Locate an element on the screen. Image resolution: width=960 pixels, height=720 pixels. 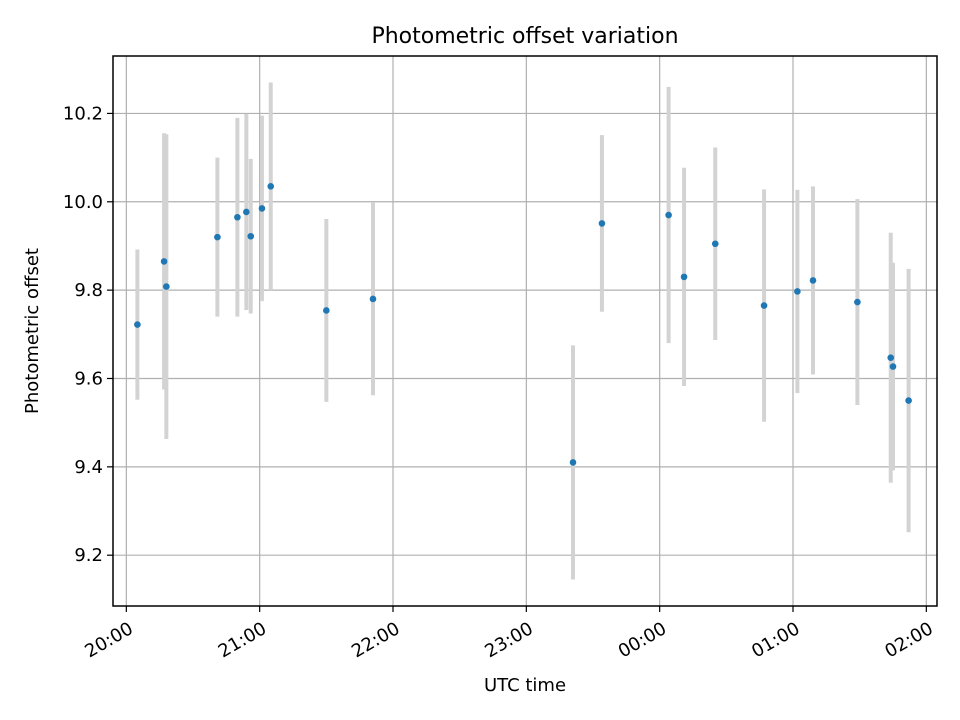
x-tick-label: 00:00 is located at coordinates (642, 640).